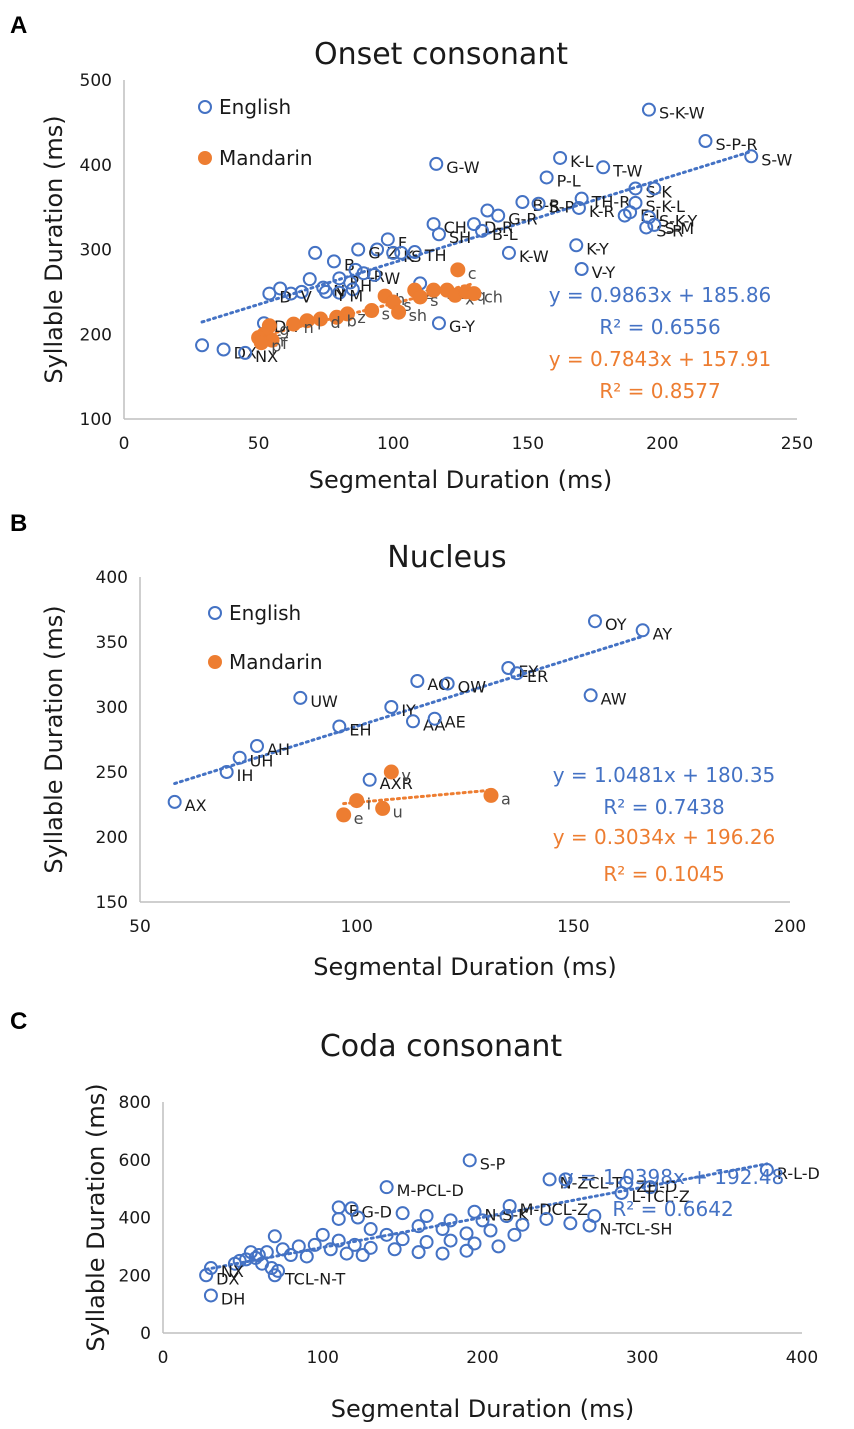  Describe the element at coordinates (245, 775) in the screenshot. I see `point-label: IH` at that location.